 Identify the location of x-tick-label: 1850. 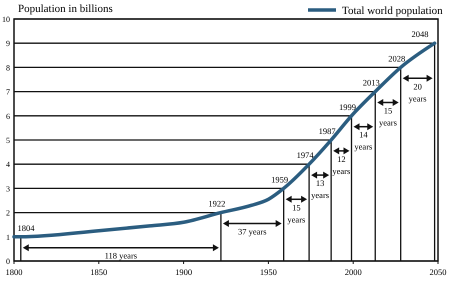
(99, 272).